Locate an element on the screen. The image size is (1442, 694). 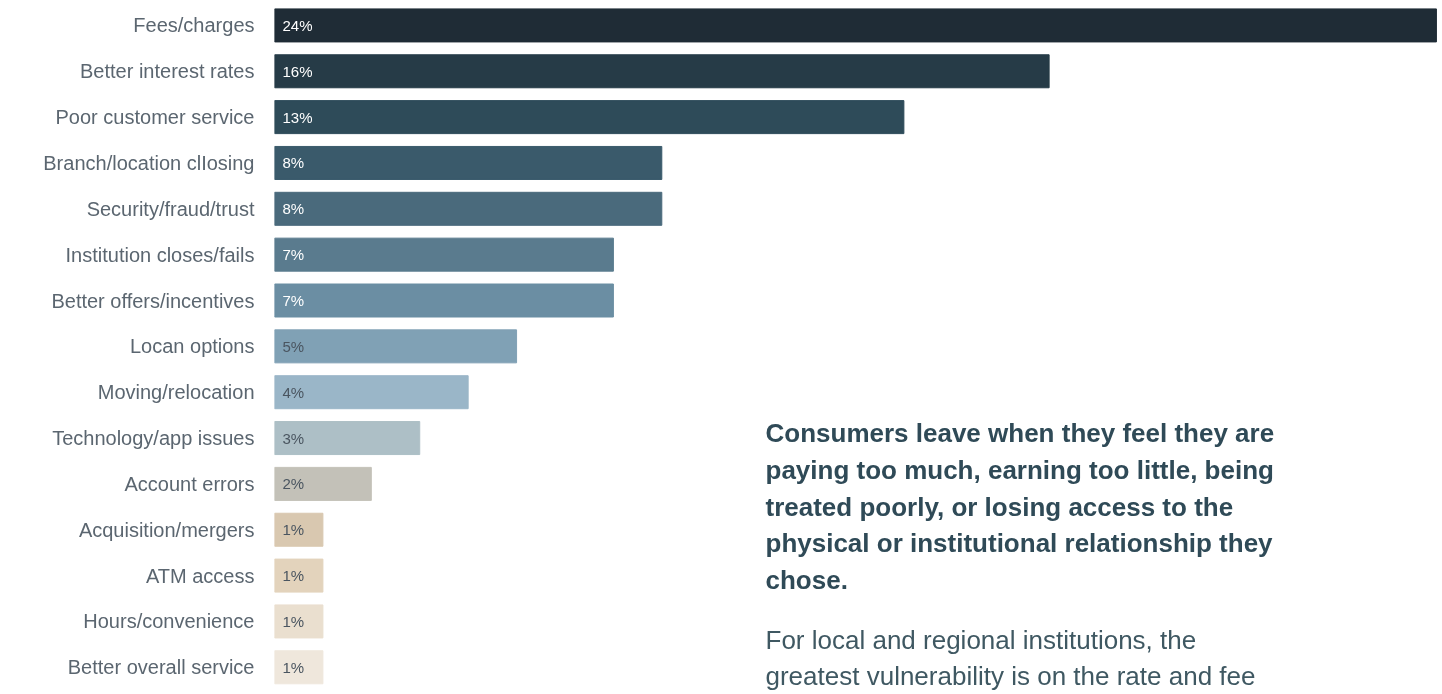
data-label: 16% is located at coordinates (297, 71).